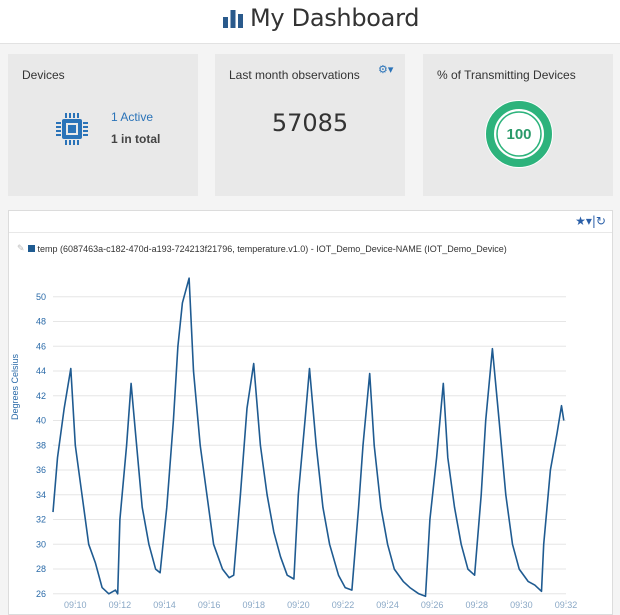  What do you see at coordinates (590, 221) in the screenshot?
I see `star-dropdown-refresh-icon: ★▾|↻` at bounding box center [590, 221].